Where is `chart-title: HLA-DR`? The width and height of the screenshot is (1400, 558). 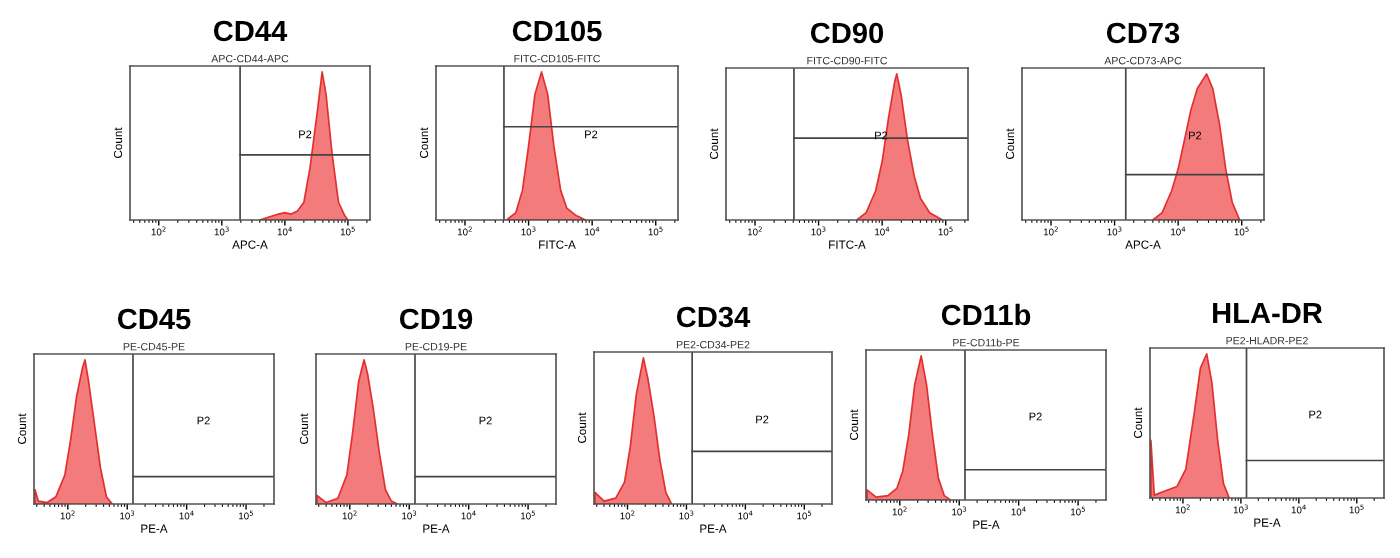
chart-title: HLA-DR is located at coordinates (1268, 312).